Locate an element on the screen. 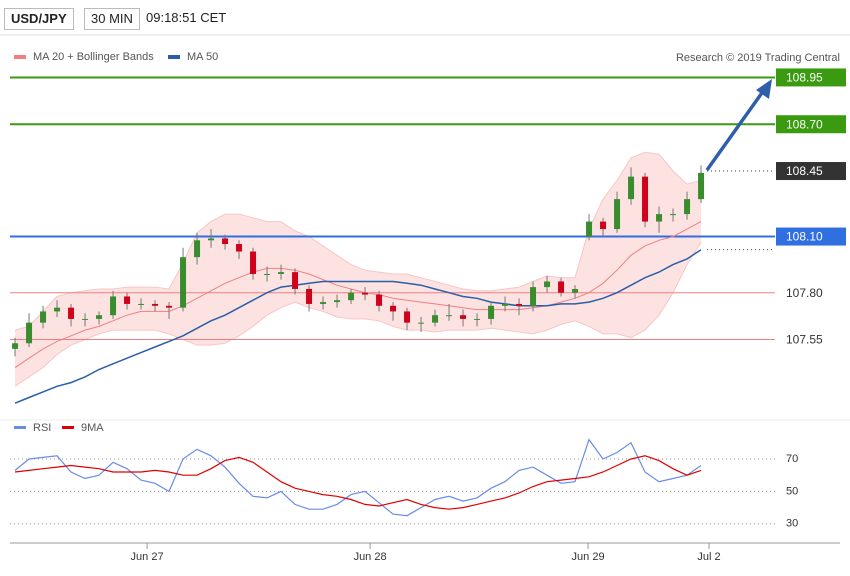 This screenshot has width=850, height=576. legend-label: RSI is located at coordinates (42, 428).